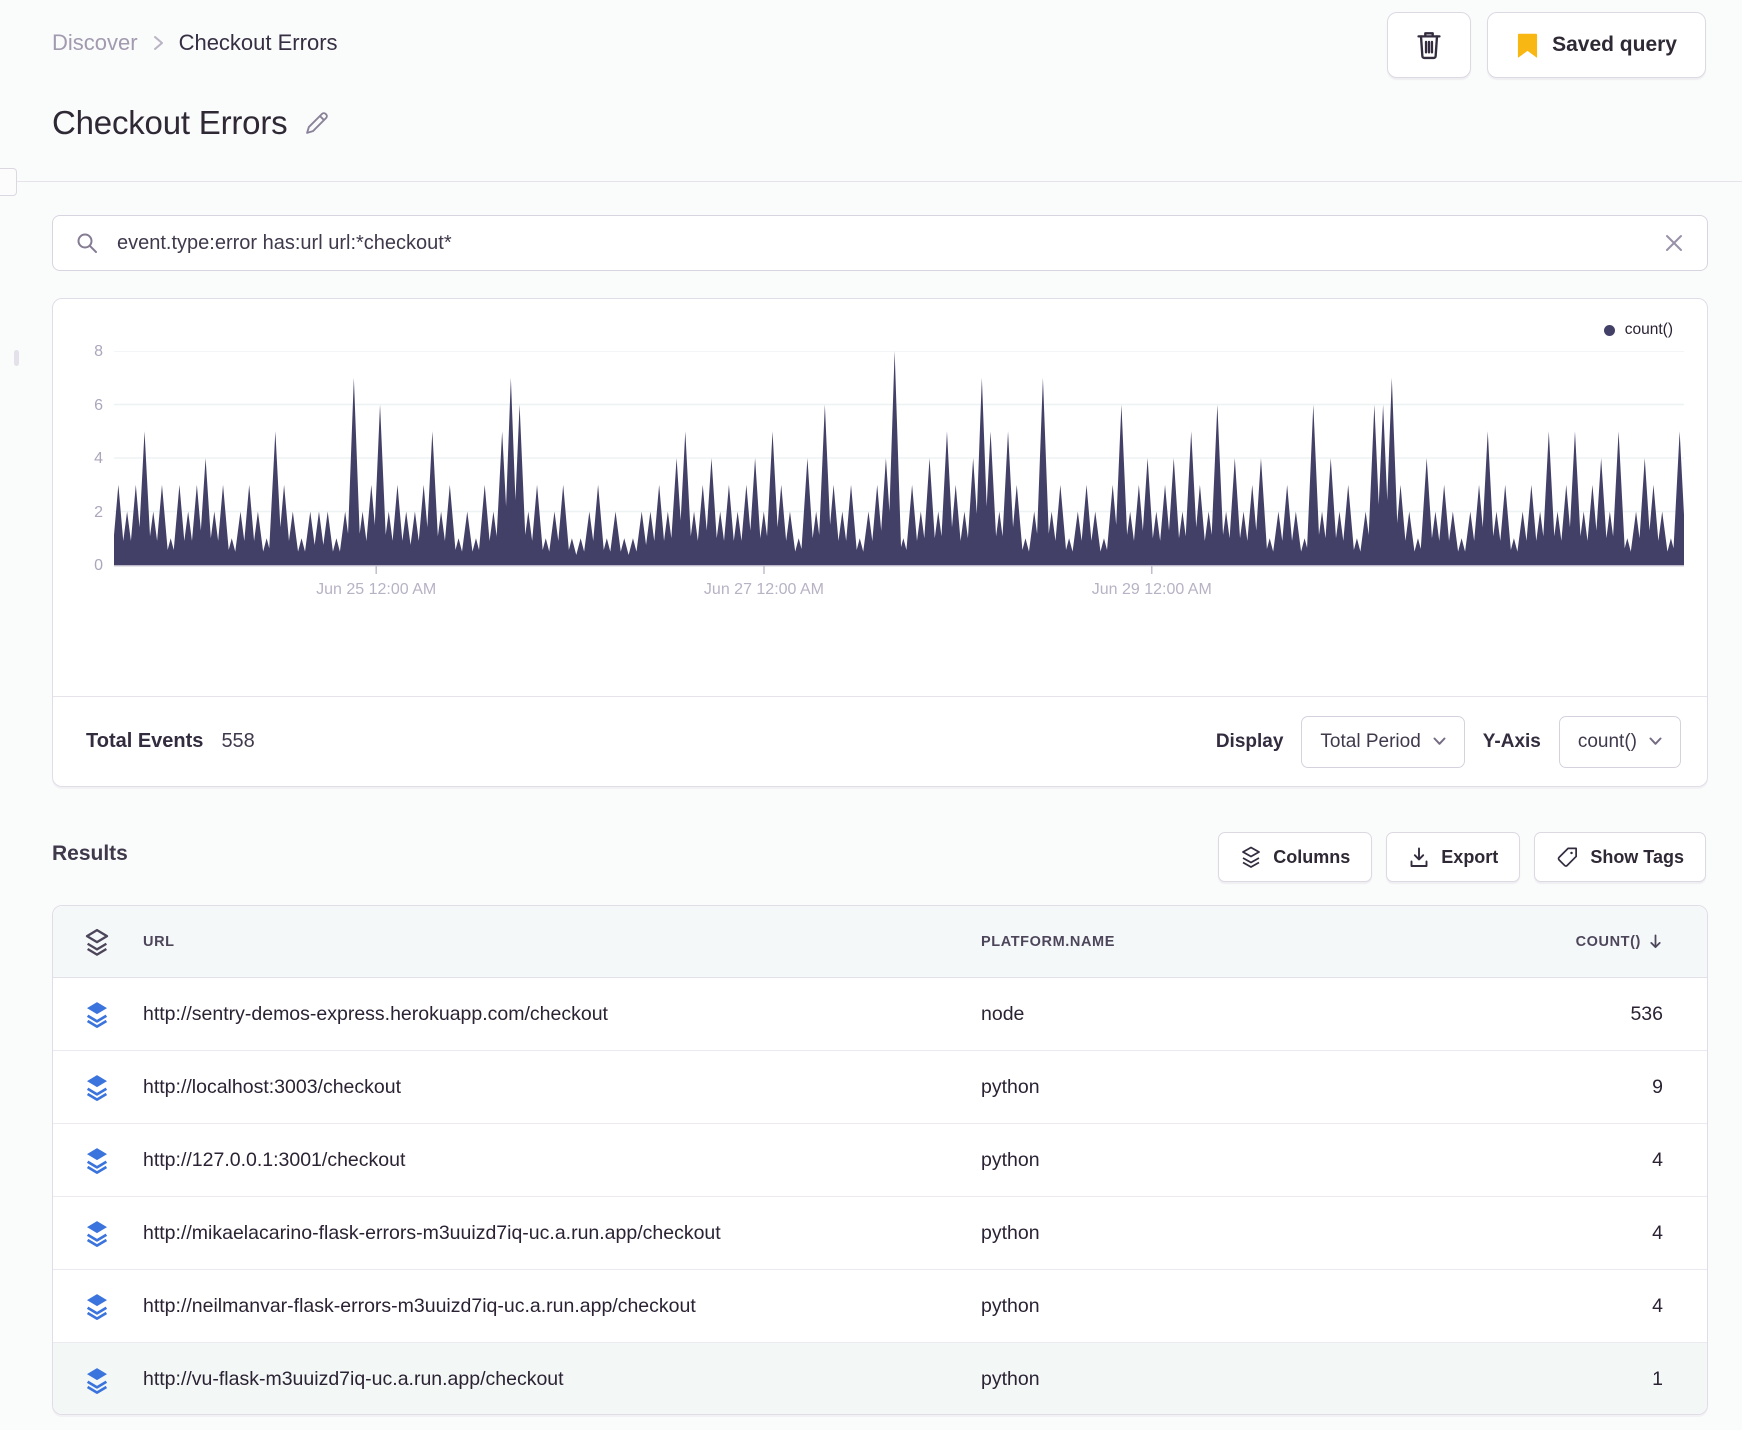  Describe the element at coordinates (1609, 330) in the screenshot. I see `legend-dot-icon` at that location.